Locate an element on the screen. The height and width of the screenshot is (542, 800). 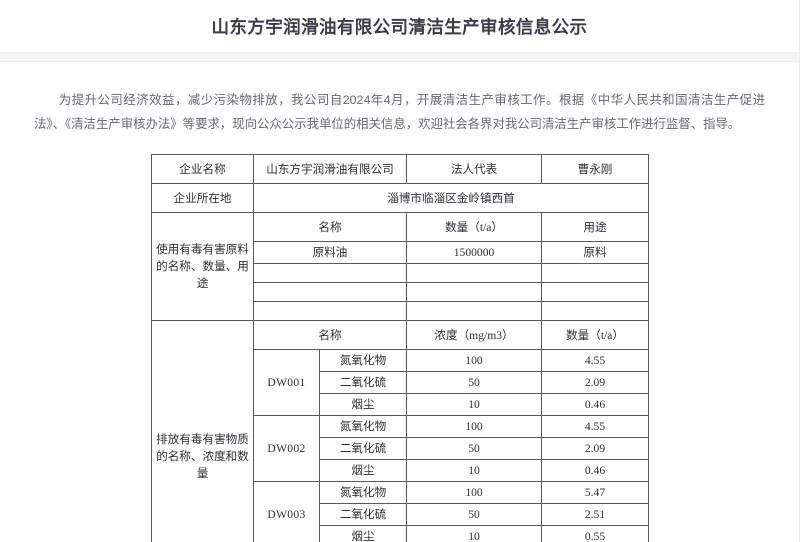
location-value: 淄博市临淄区金岭镇西首 is located at coordinates (451, 198).